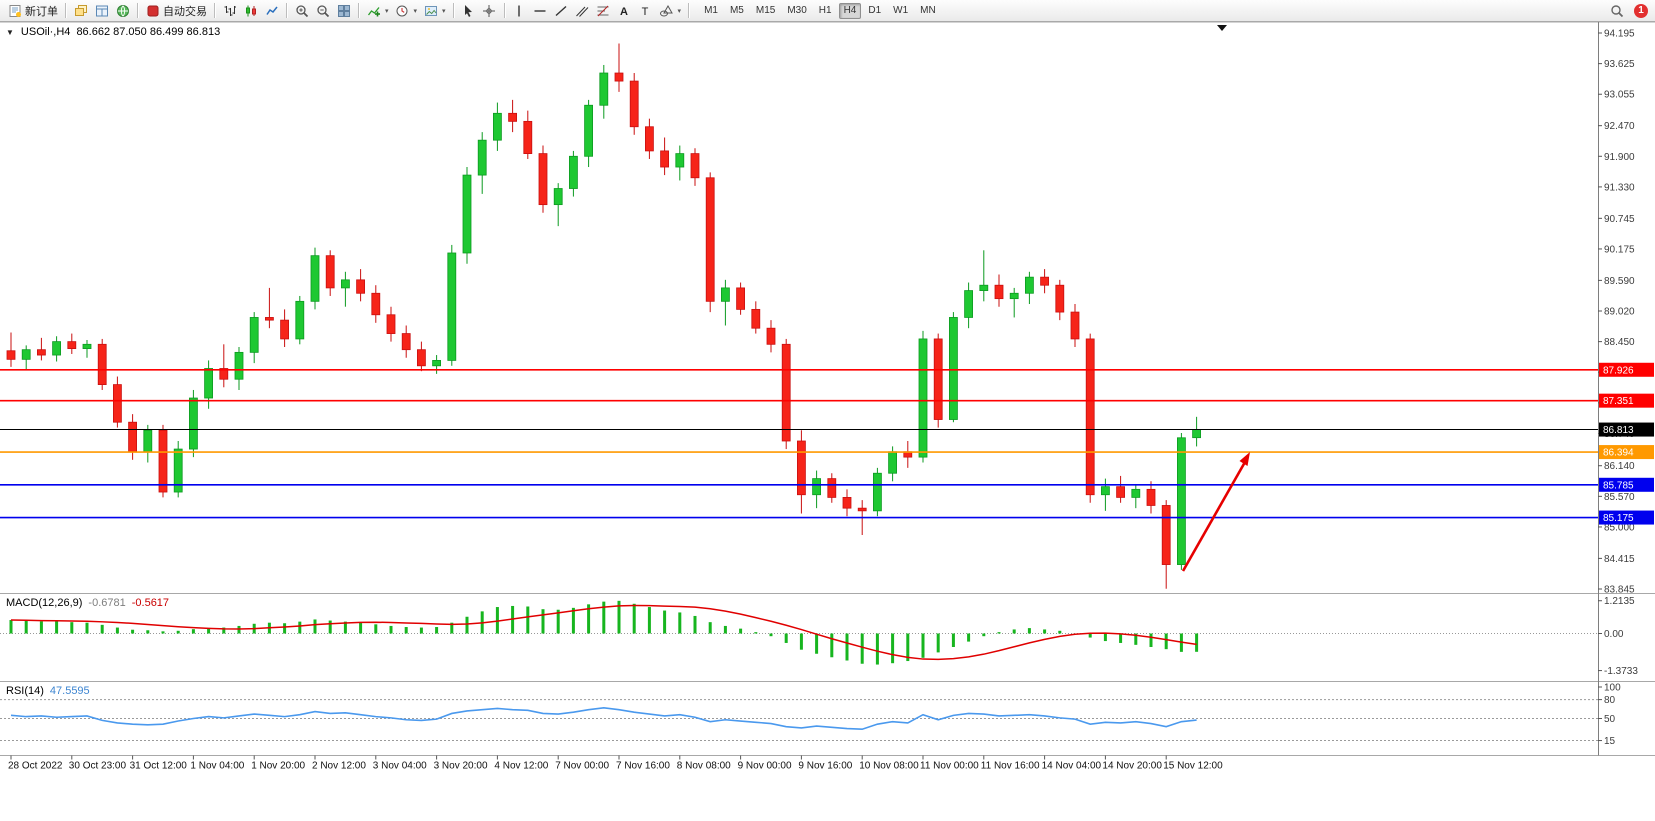 The height and width of the screenshot is (821, 1655). I want to click on timeframe-m15: M15, so click(765, 10).